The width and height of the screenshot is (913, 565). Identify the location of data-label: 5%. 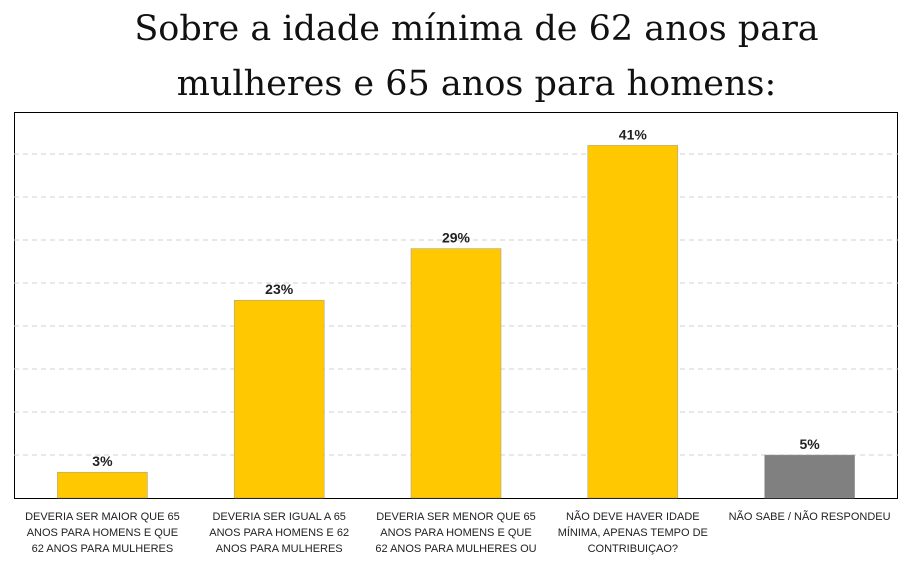
(809, 444).